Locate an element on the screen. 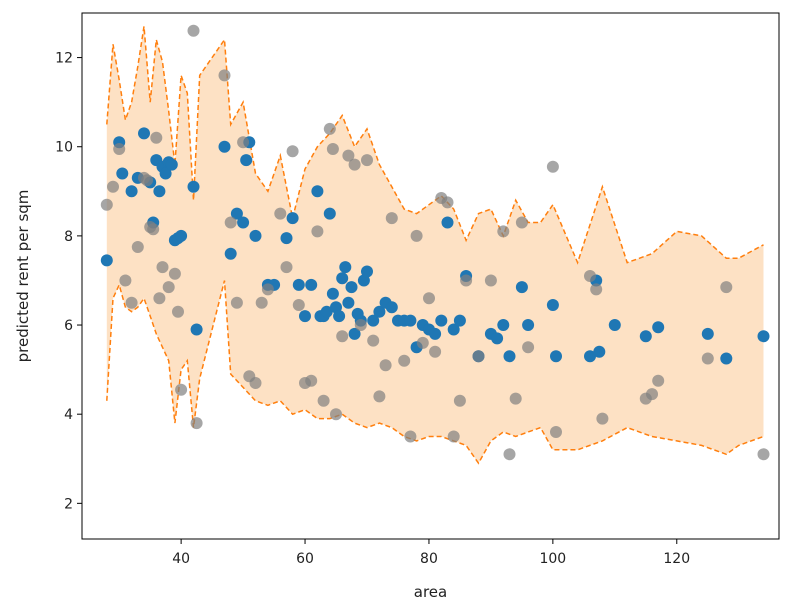  y-axis: 2 4 6 8 10 12 is located at coordinates (68, 281).